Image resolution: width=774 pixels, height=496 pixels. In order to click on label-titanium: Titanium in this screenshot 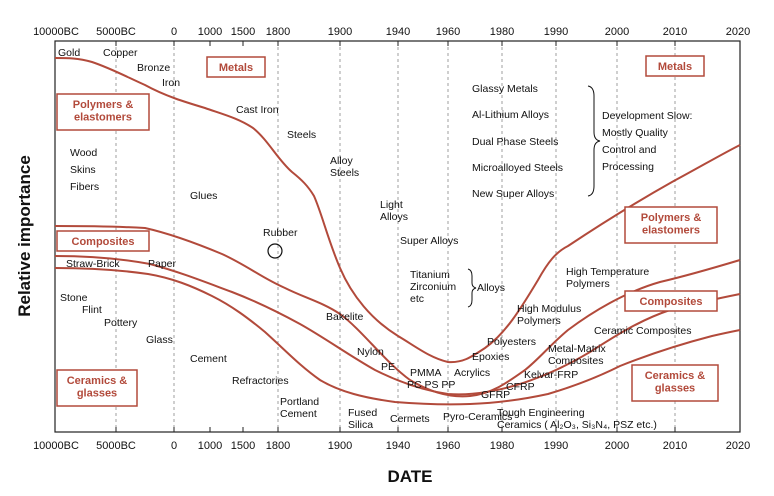, I will do `click(430, 275)`.